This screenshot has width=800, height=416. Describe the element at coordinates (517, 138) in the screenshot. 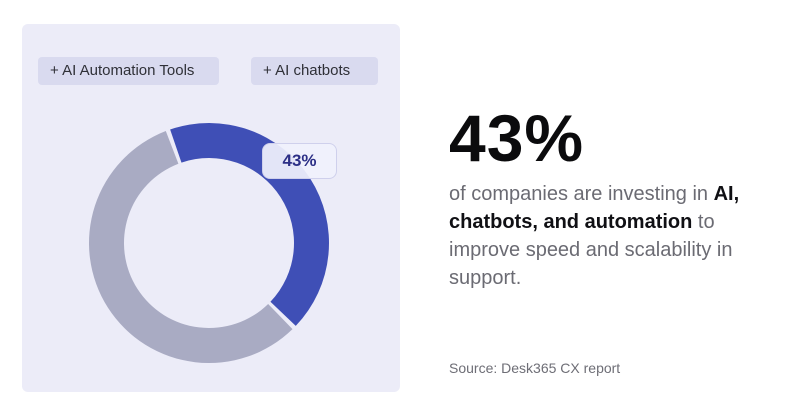

I see `headline-percentage: 43%` at that location.